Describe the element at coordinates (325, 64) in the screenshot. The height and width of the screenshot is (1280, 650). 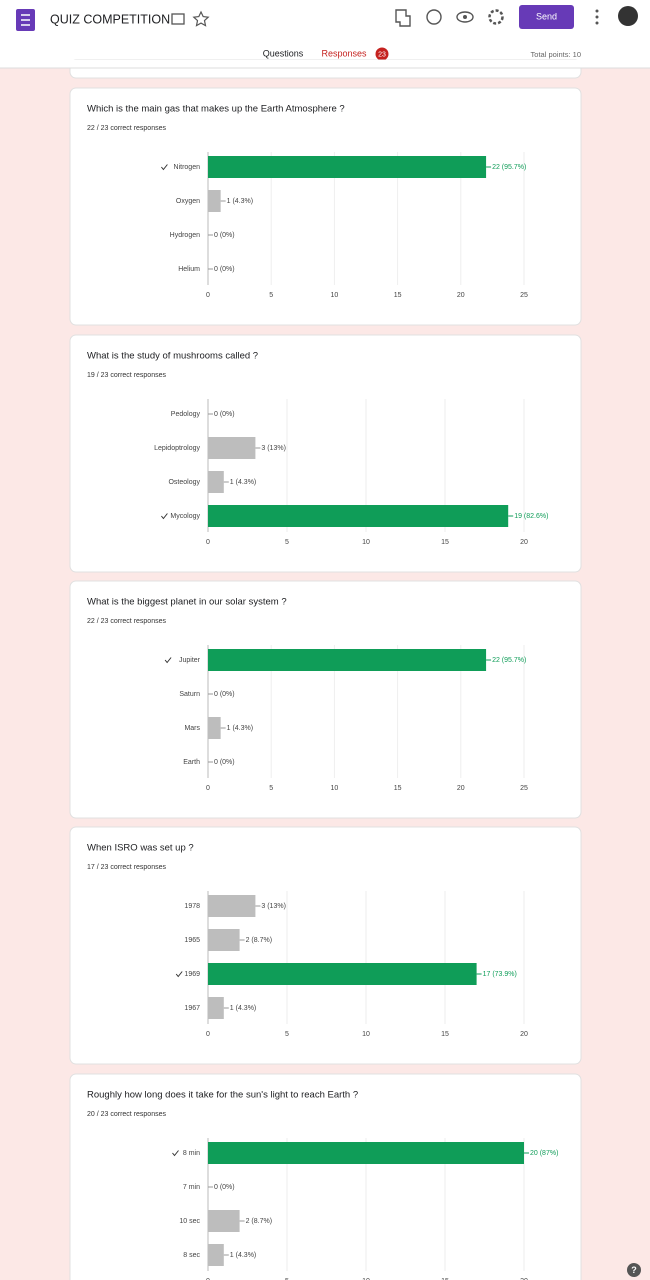
I see `header-cover` at that location.